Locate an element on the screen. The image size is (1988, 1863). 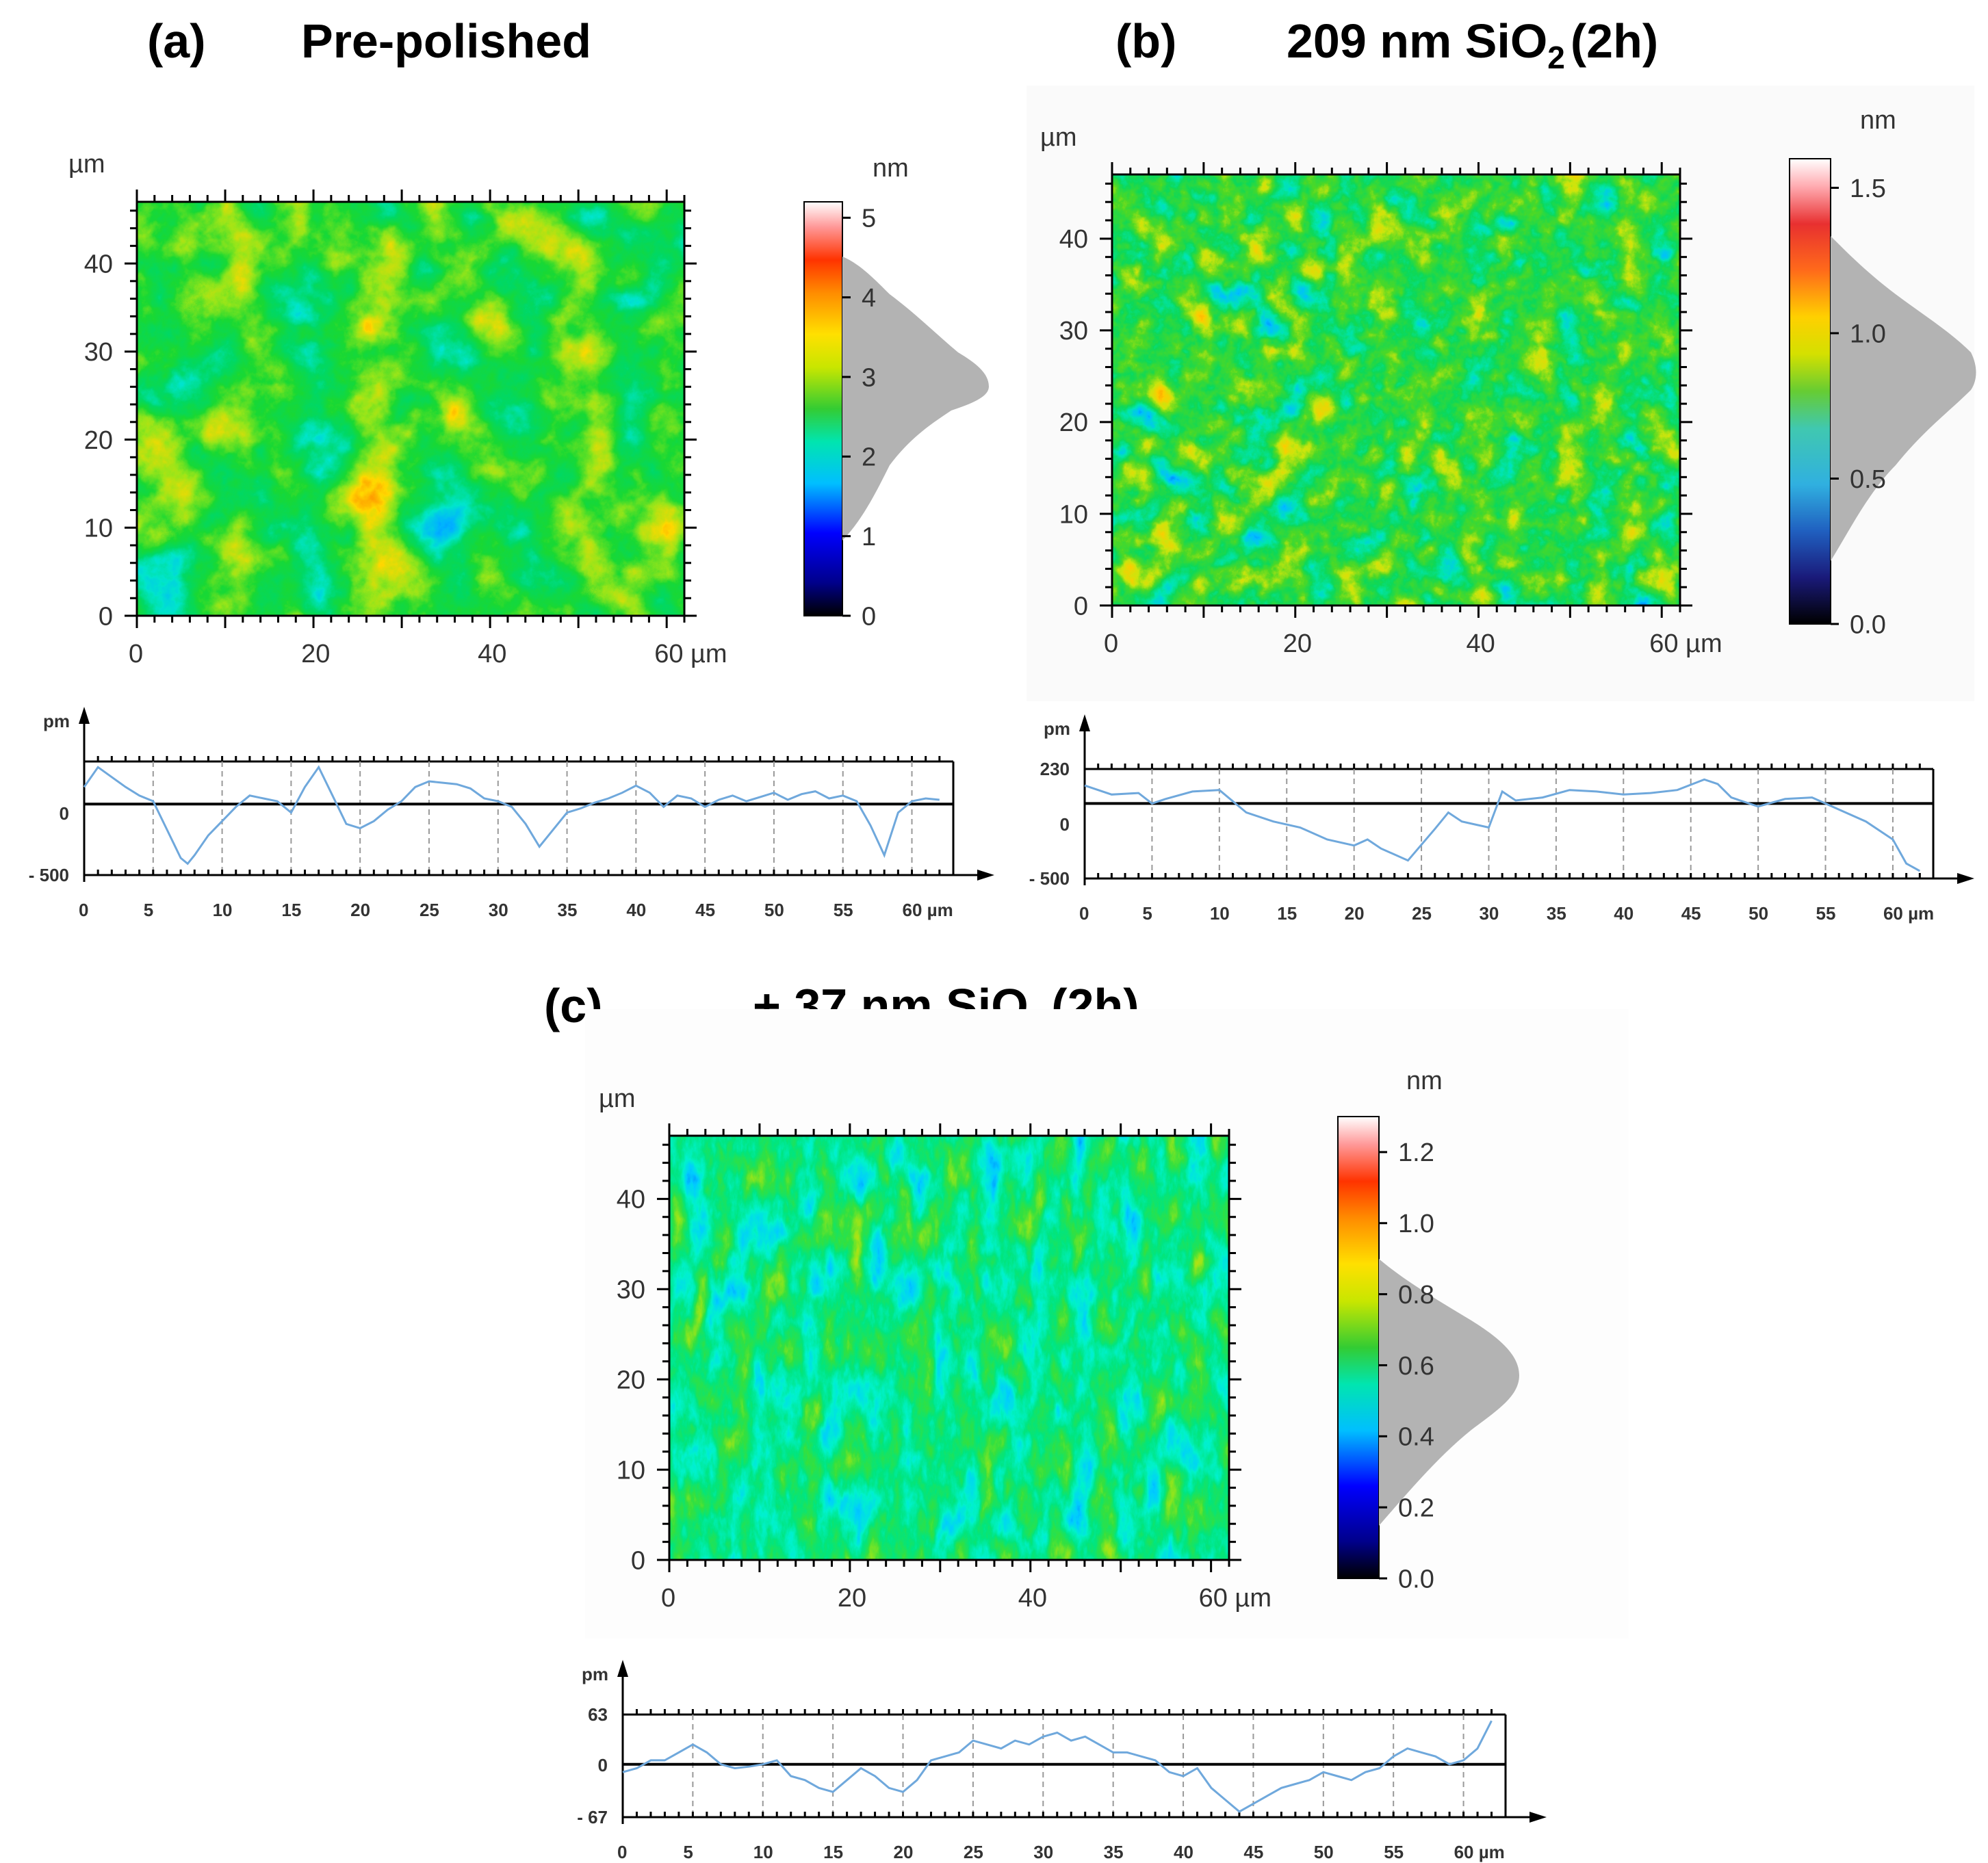
panel-b-title: 209 nm SiO2 (2h) is located at coordinates (1472, 44).